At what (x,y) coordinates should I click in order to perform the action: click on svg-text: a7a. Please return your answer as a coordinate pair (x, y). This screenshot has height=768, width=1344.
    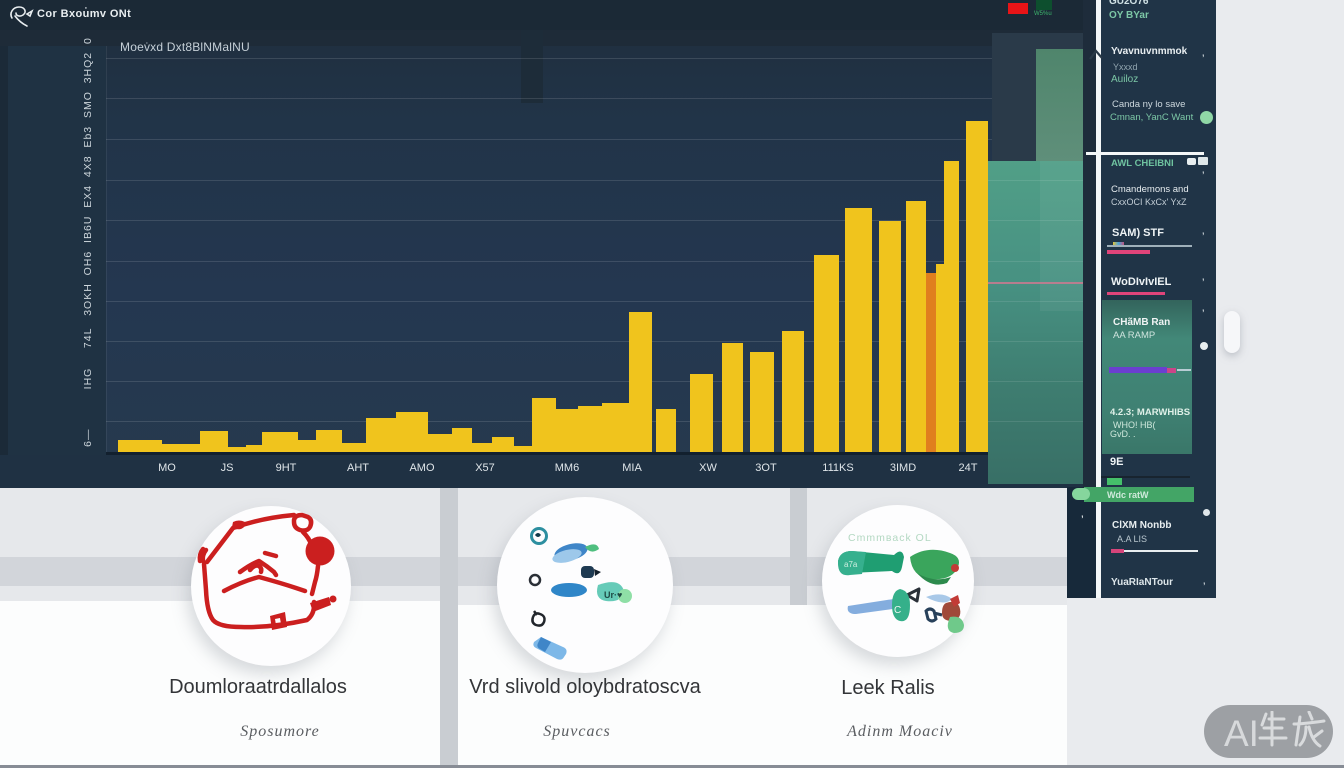
    Looking at the image, I should click on (851, 564).